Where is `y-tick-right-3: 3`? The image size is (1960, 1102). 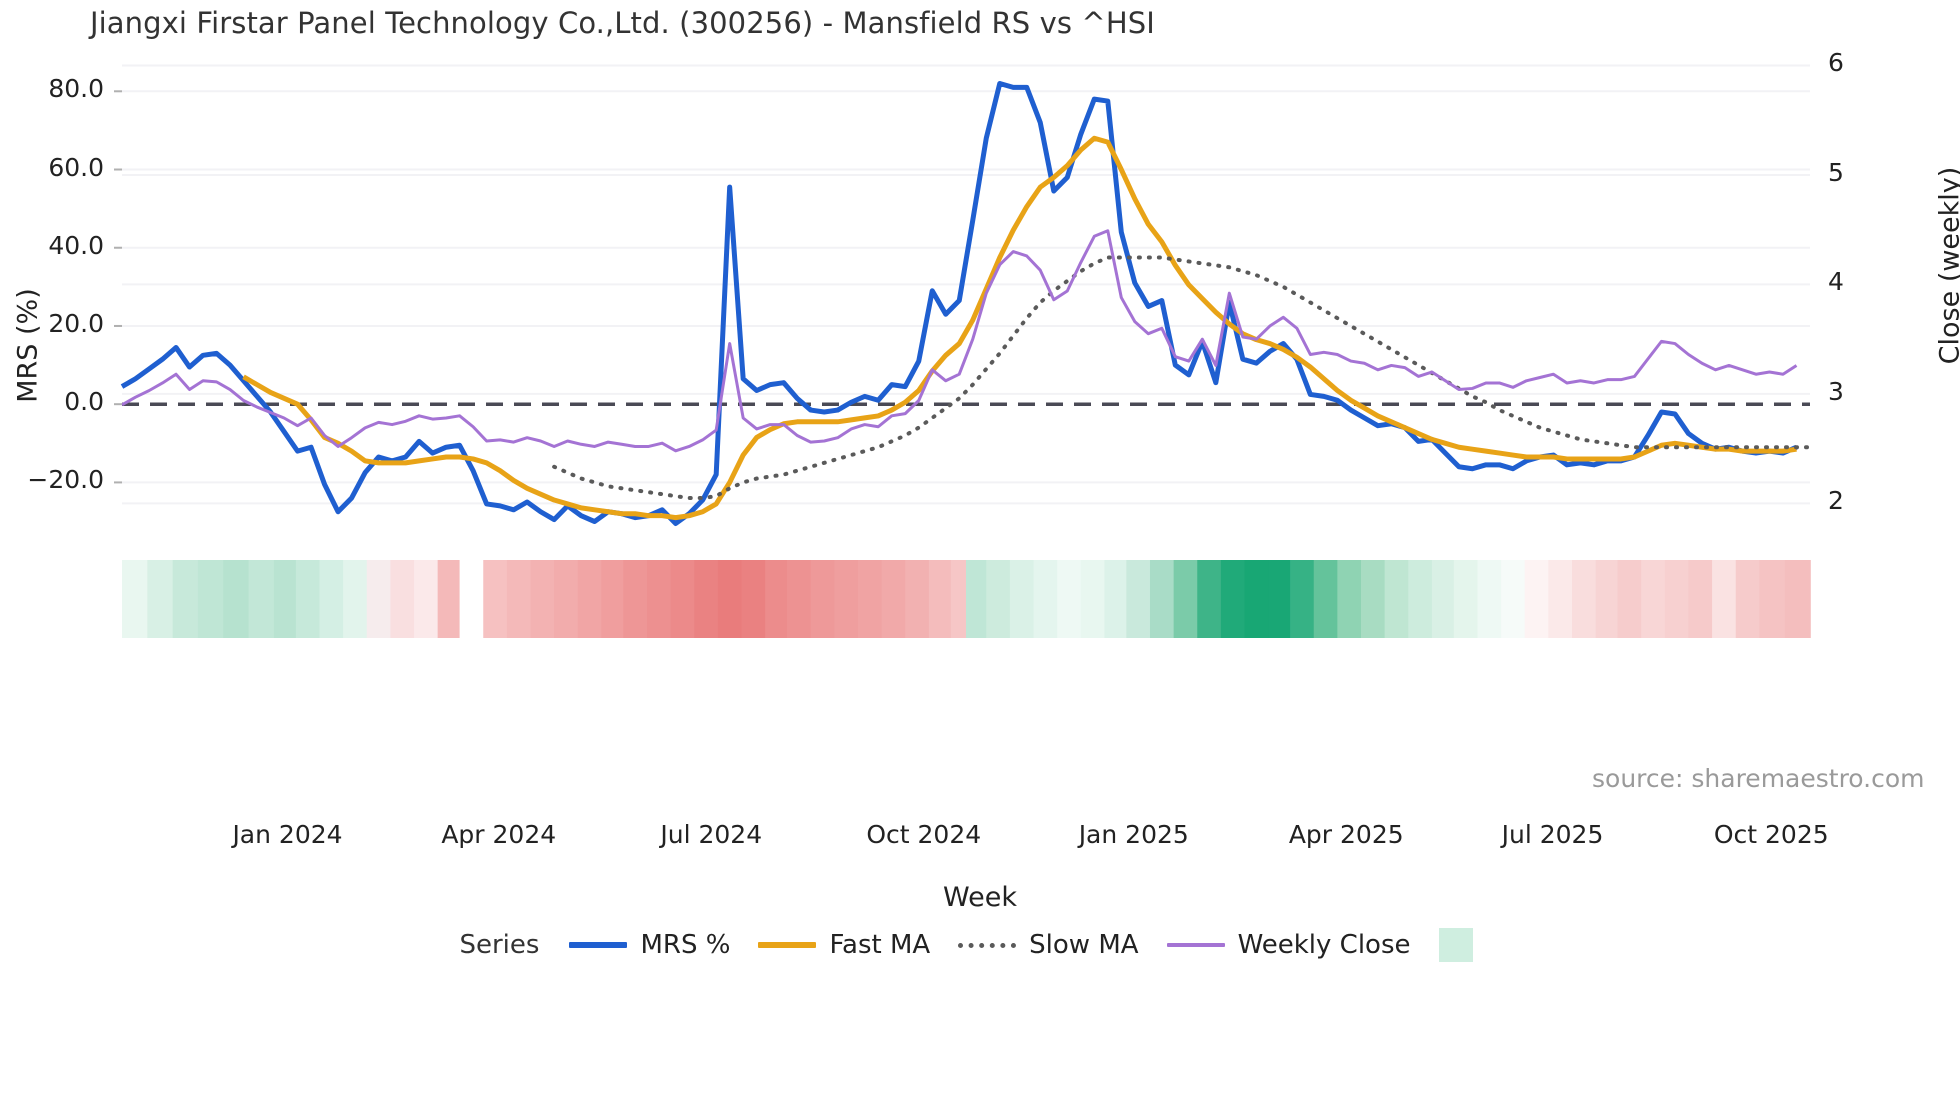 y-tick-right-3: 3 is located at coordinates (1836, 391).